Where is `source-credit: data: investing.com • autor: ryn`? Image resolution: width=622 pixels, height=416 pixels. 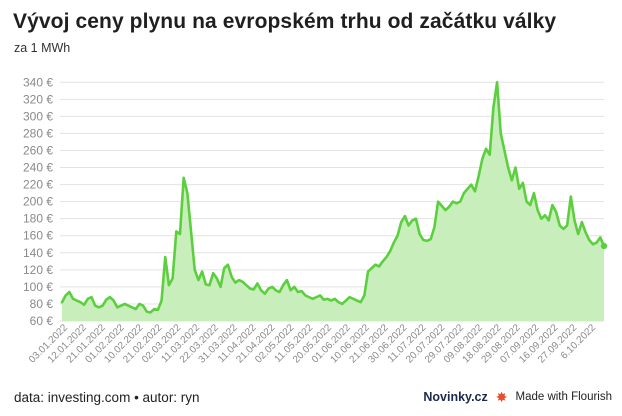 source-credit: data: investing.com • autor: ryn is located at coordinates (107, 397).